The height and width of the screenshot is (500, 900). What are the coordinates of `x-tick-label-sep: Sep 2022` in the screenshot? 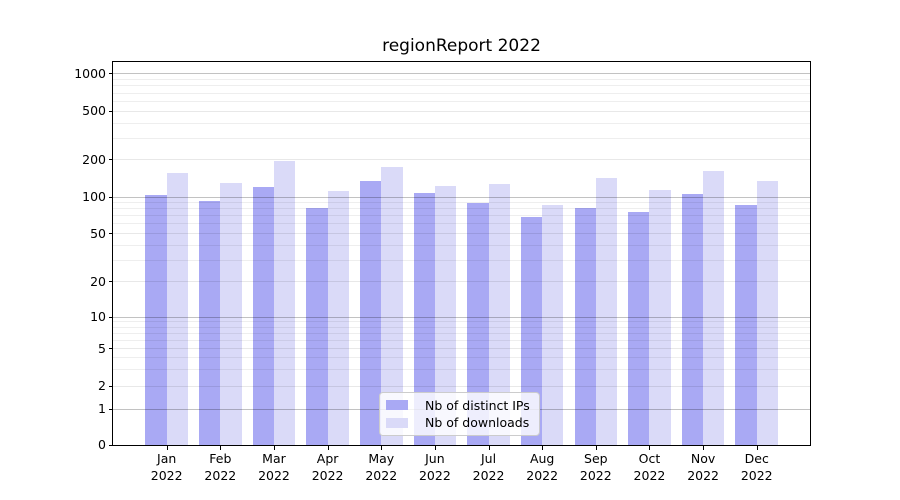 It's located at (596, 467).